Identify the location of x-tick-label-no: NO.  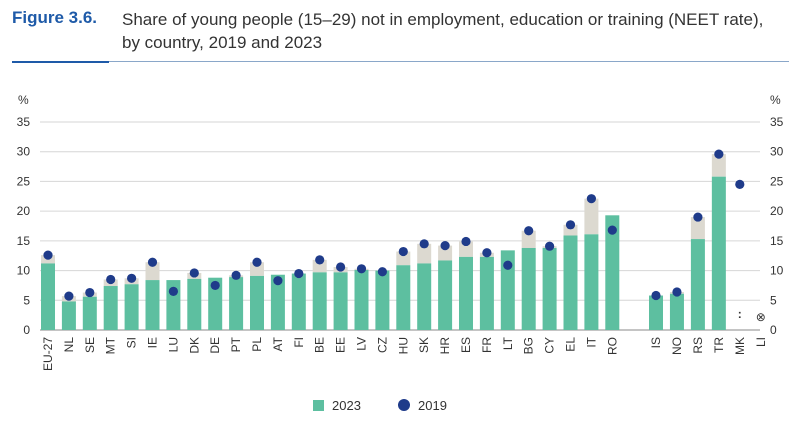
(677, 346).